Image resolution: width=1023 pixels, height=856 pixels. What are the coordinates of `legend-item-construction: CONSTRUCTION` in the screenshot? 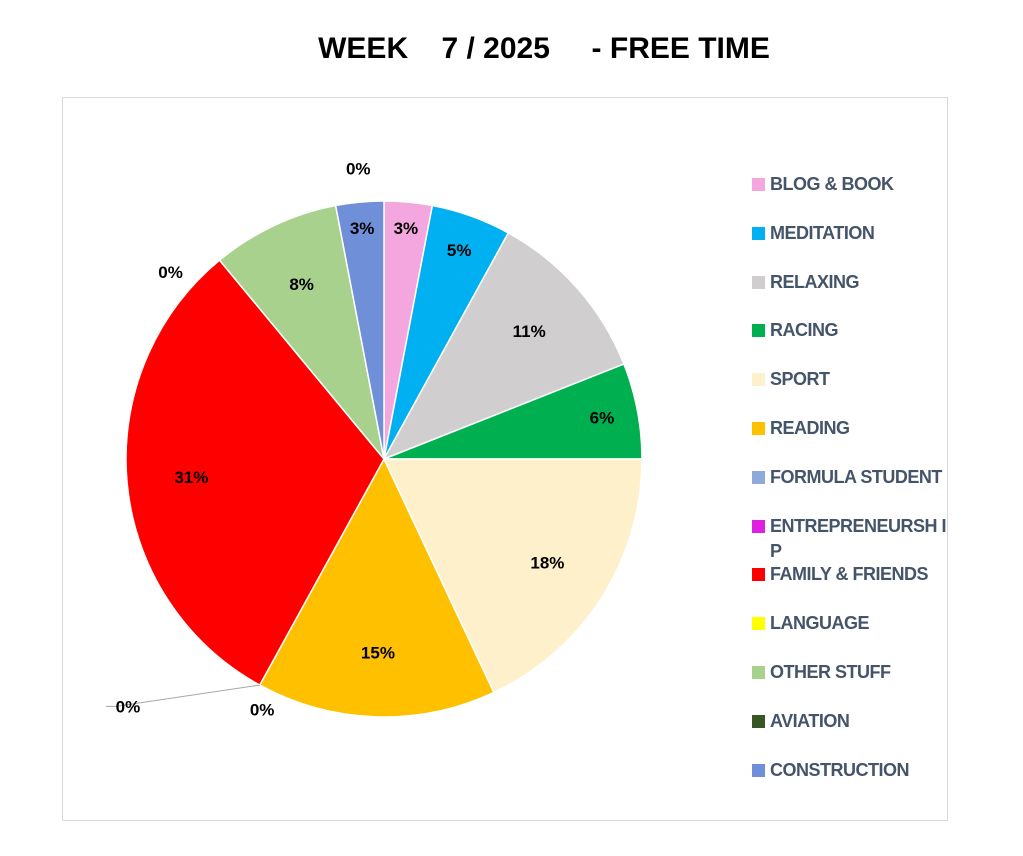 It's located at (853, 770).